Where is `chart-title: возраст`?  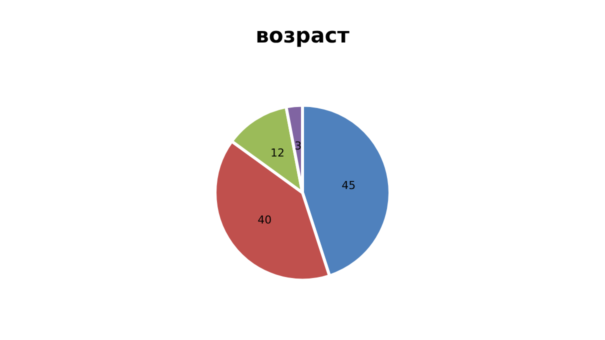
chart-title: возраст is located at coordinates (303, 36).